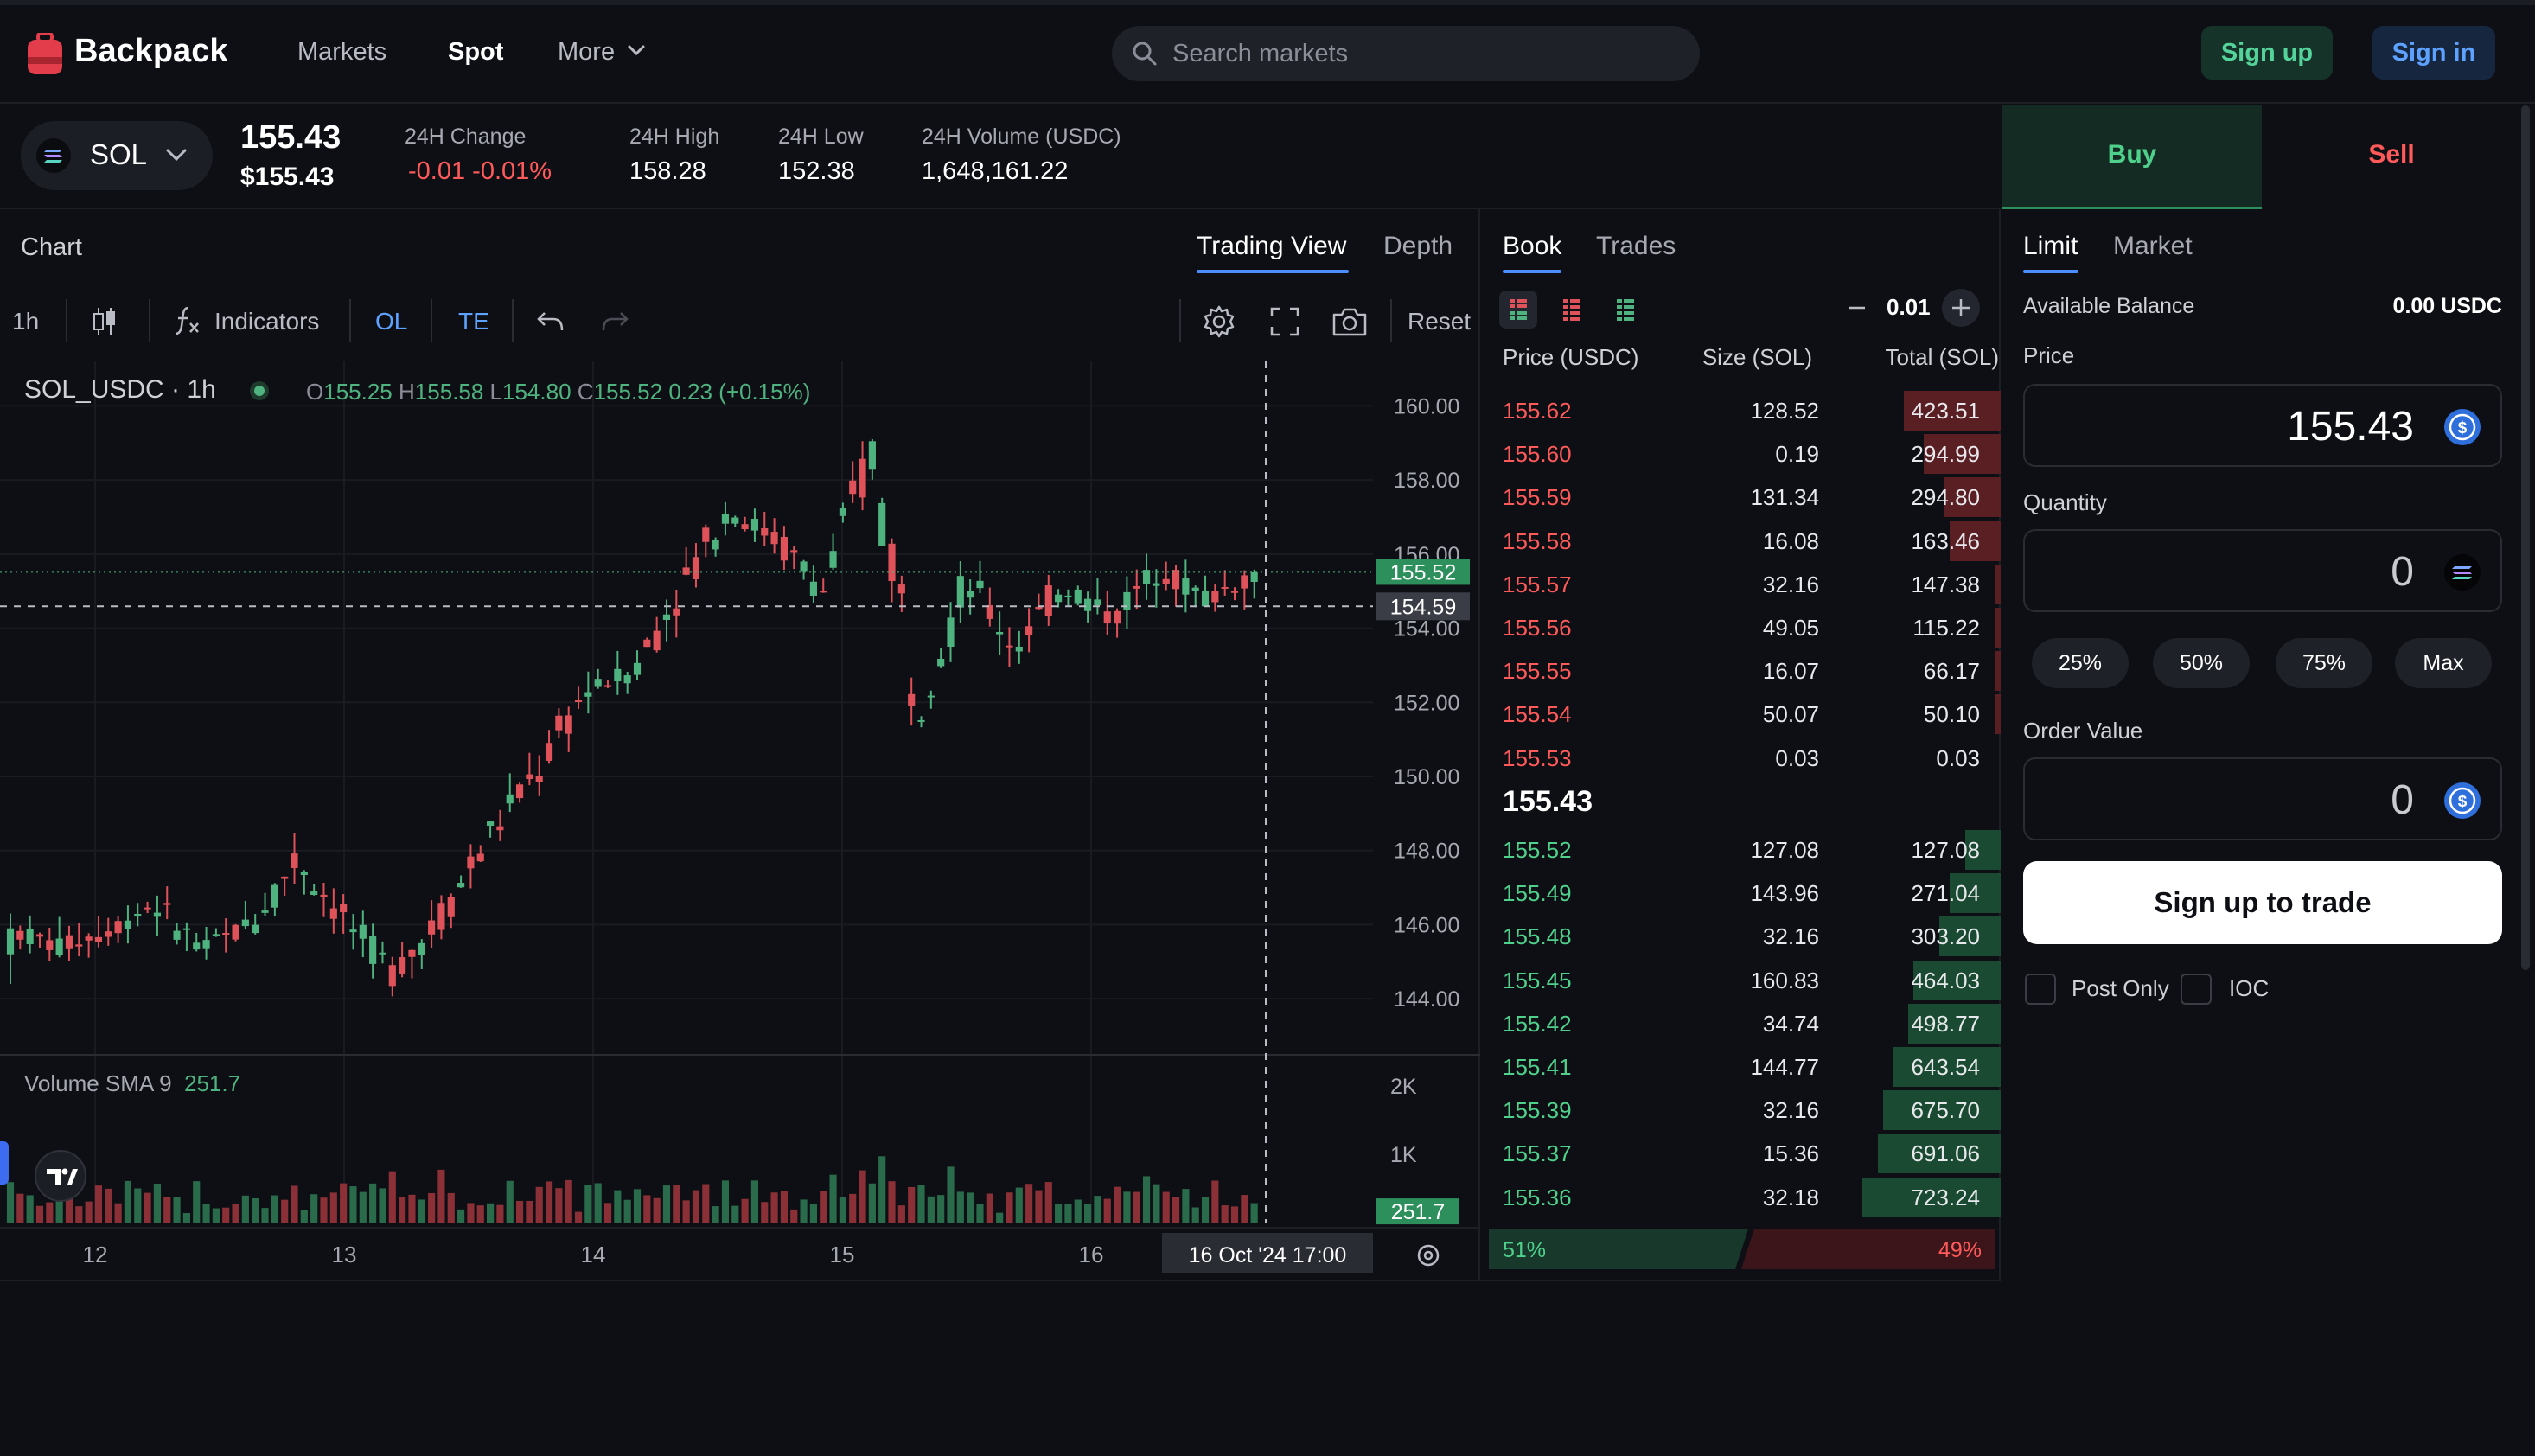 The width and height of the screenshot is (2535, 1456). I want to click on brand-name: Backpack, so click(151, 51).